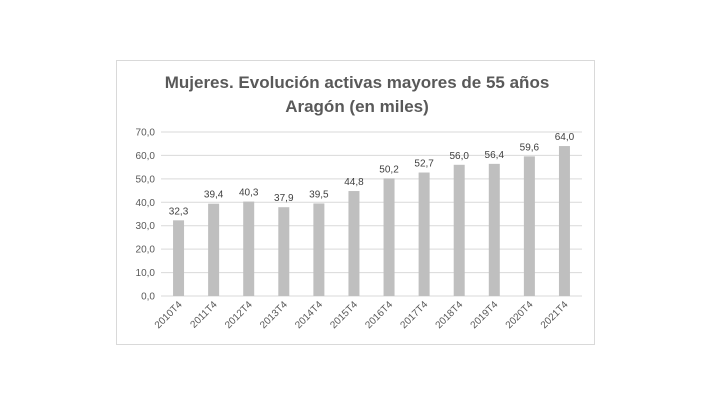  I want to click on bar-2018T4, so click(459, 230).